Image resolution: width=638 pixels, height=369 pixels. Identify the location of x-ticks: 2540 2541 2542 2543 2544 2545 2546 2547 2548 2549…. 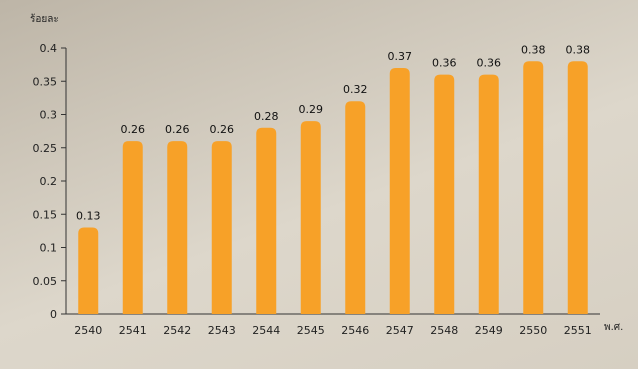
(333, 330).